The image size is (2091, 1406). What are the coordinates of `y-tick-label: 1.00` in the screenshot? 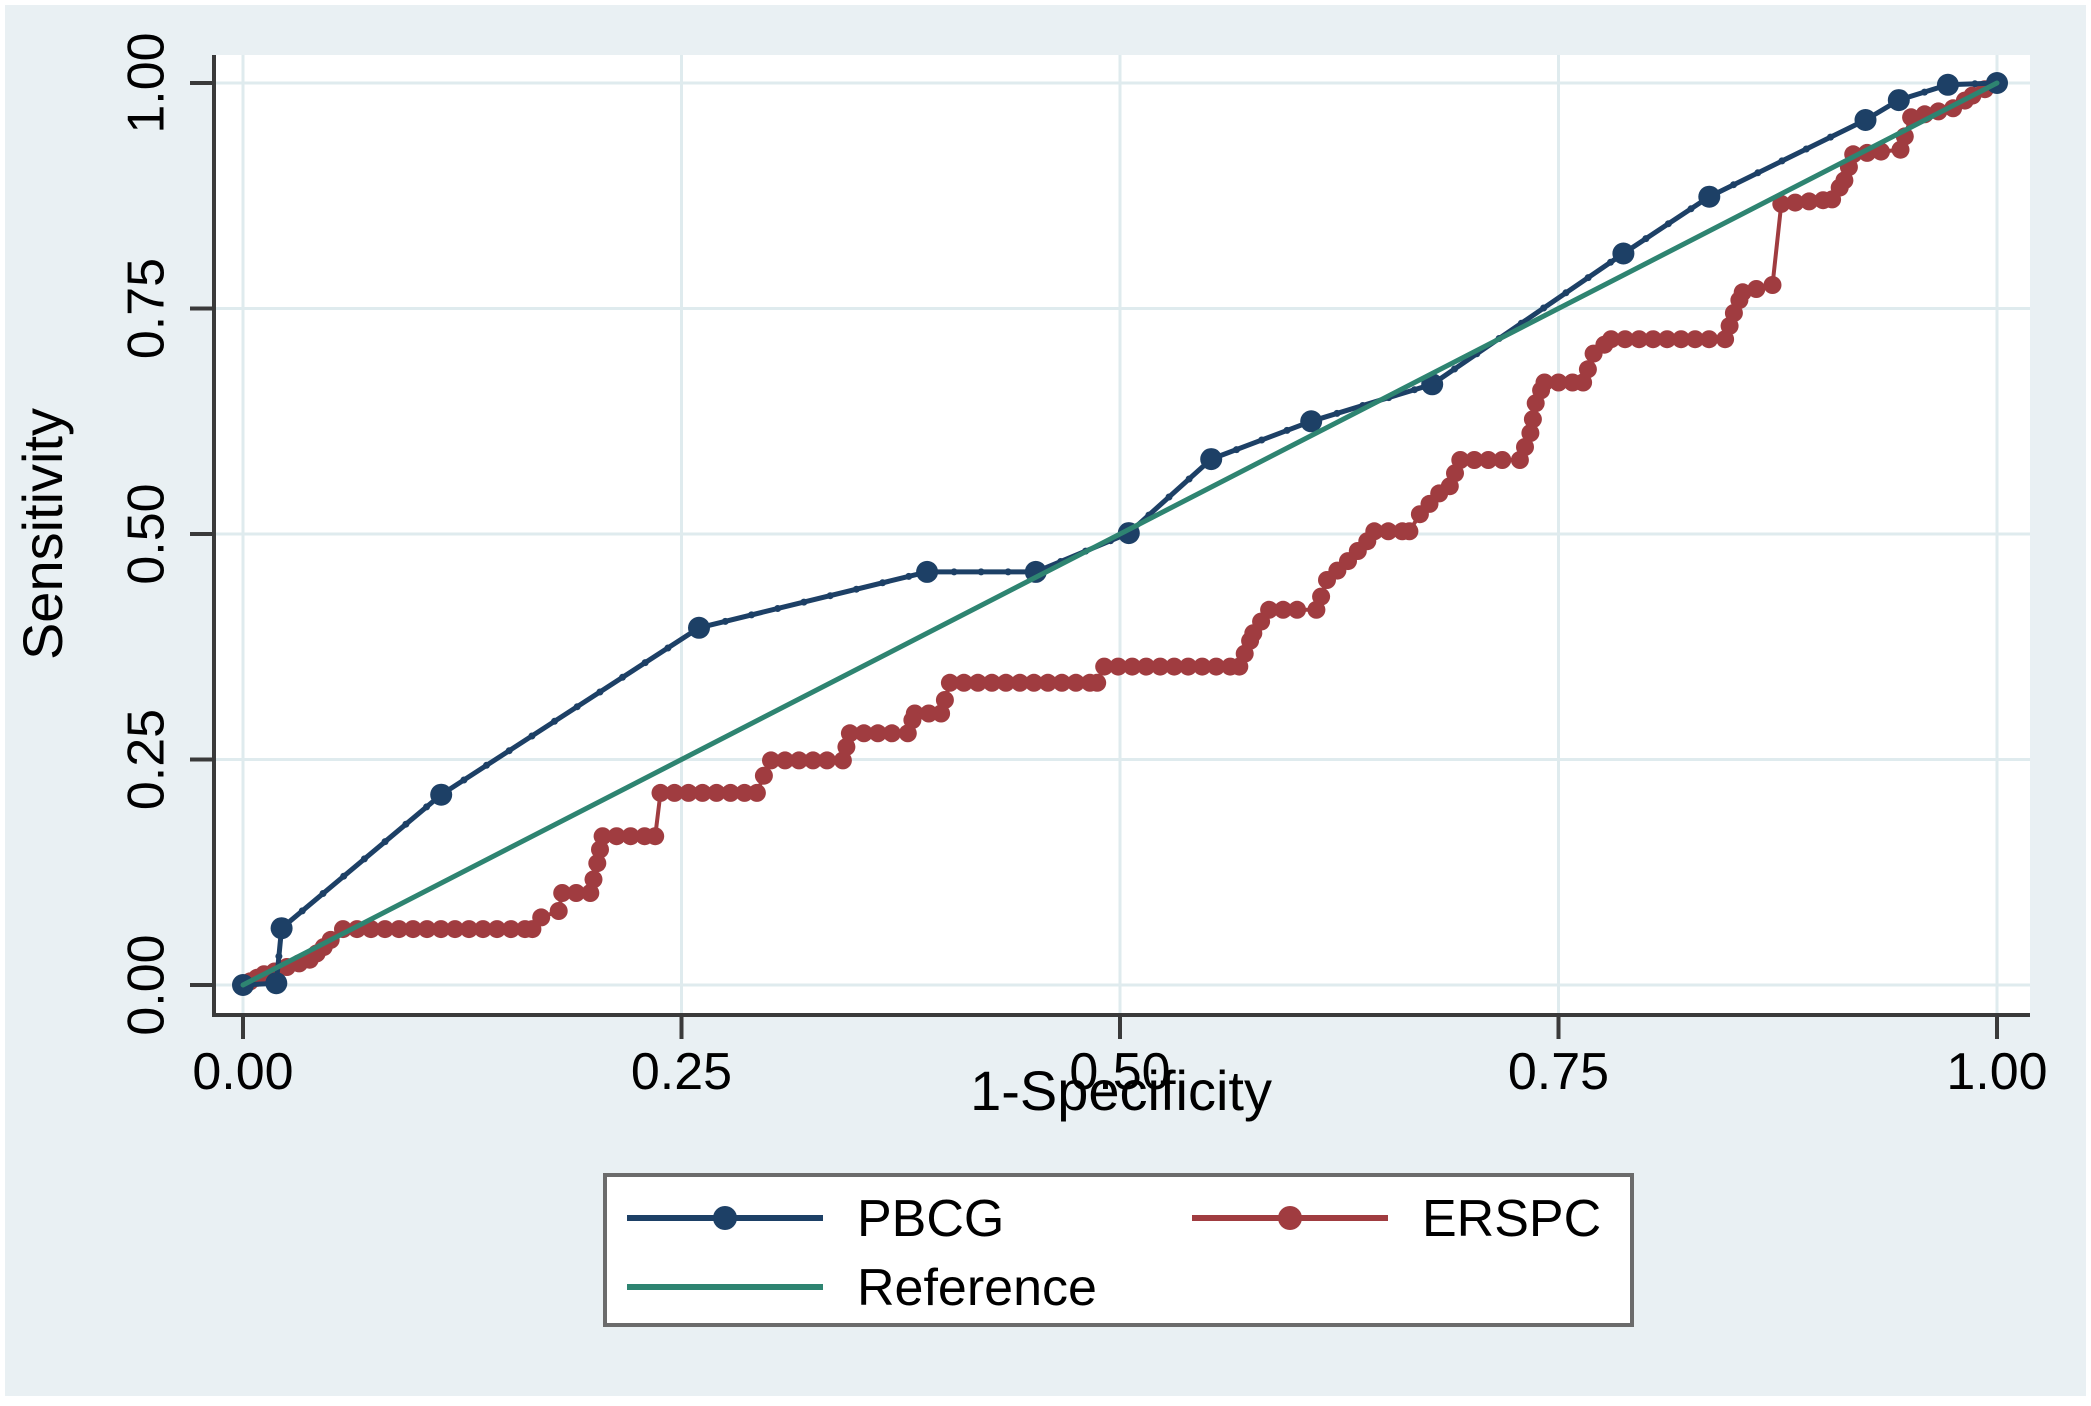 It's located at (147, 82).